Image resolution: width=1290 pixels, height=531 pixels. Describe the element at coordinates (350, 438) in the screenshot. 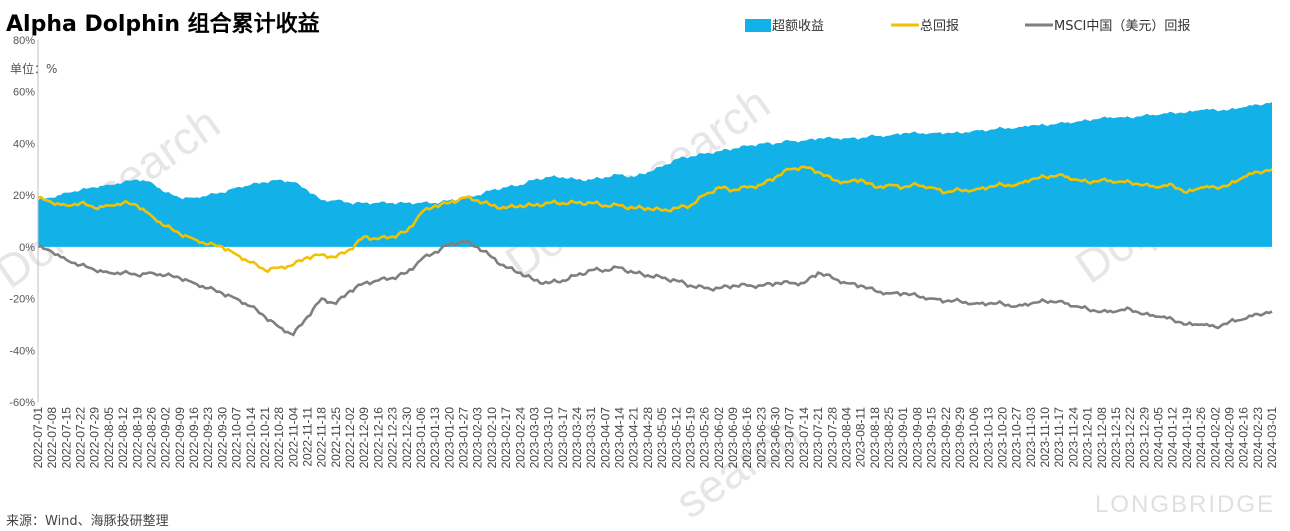

I see `x-tick-label: 2022-12-02` at that location.